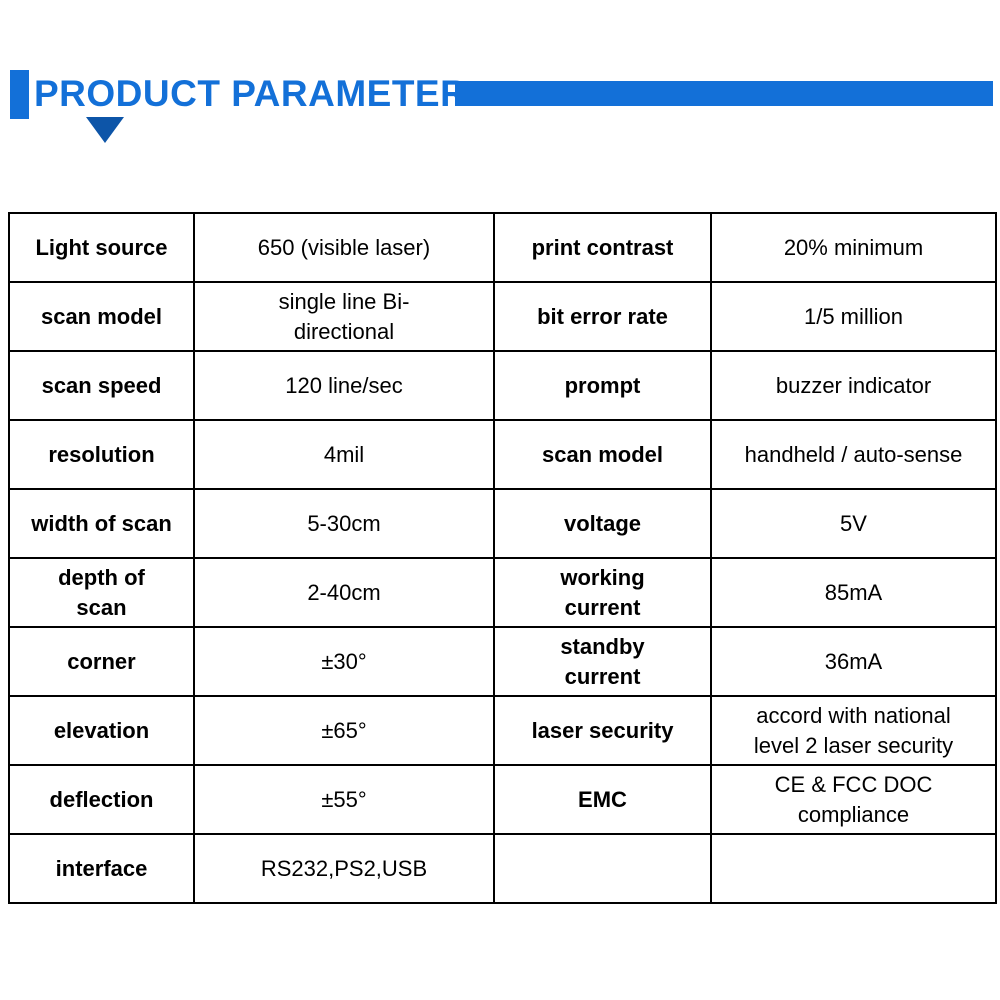 This screenshot has height=1000, width=1000. I want to click on table-row: corner ±30° standby current 36mA, so click(502, 661).